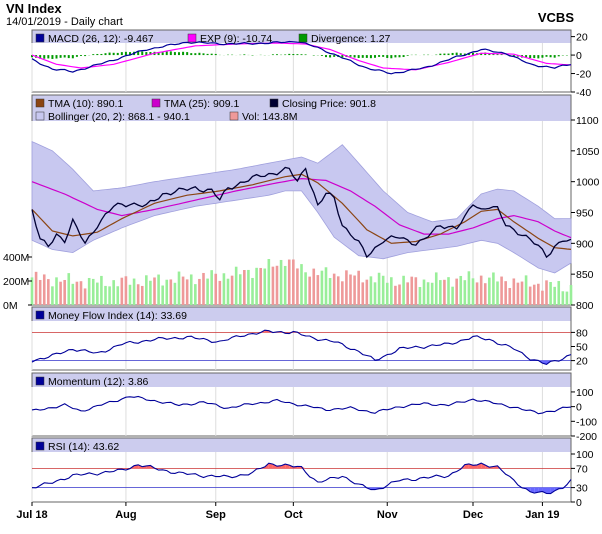 Image resolution: width=602 pixels, height=534 pixels. I want to click on momentum-line, so click(301, 405).